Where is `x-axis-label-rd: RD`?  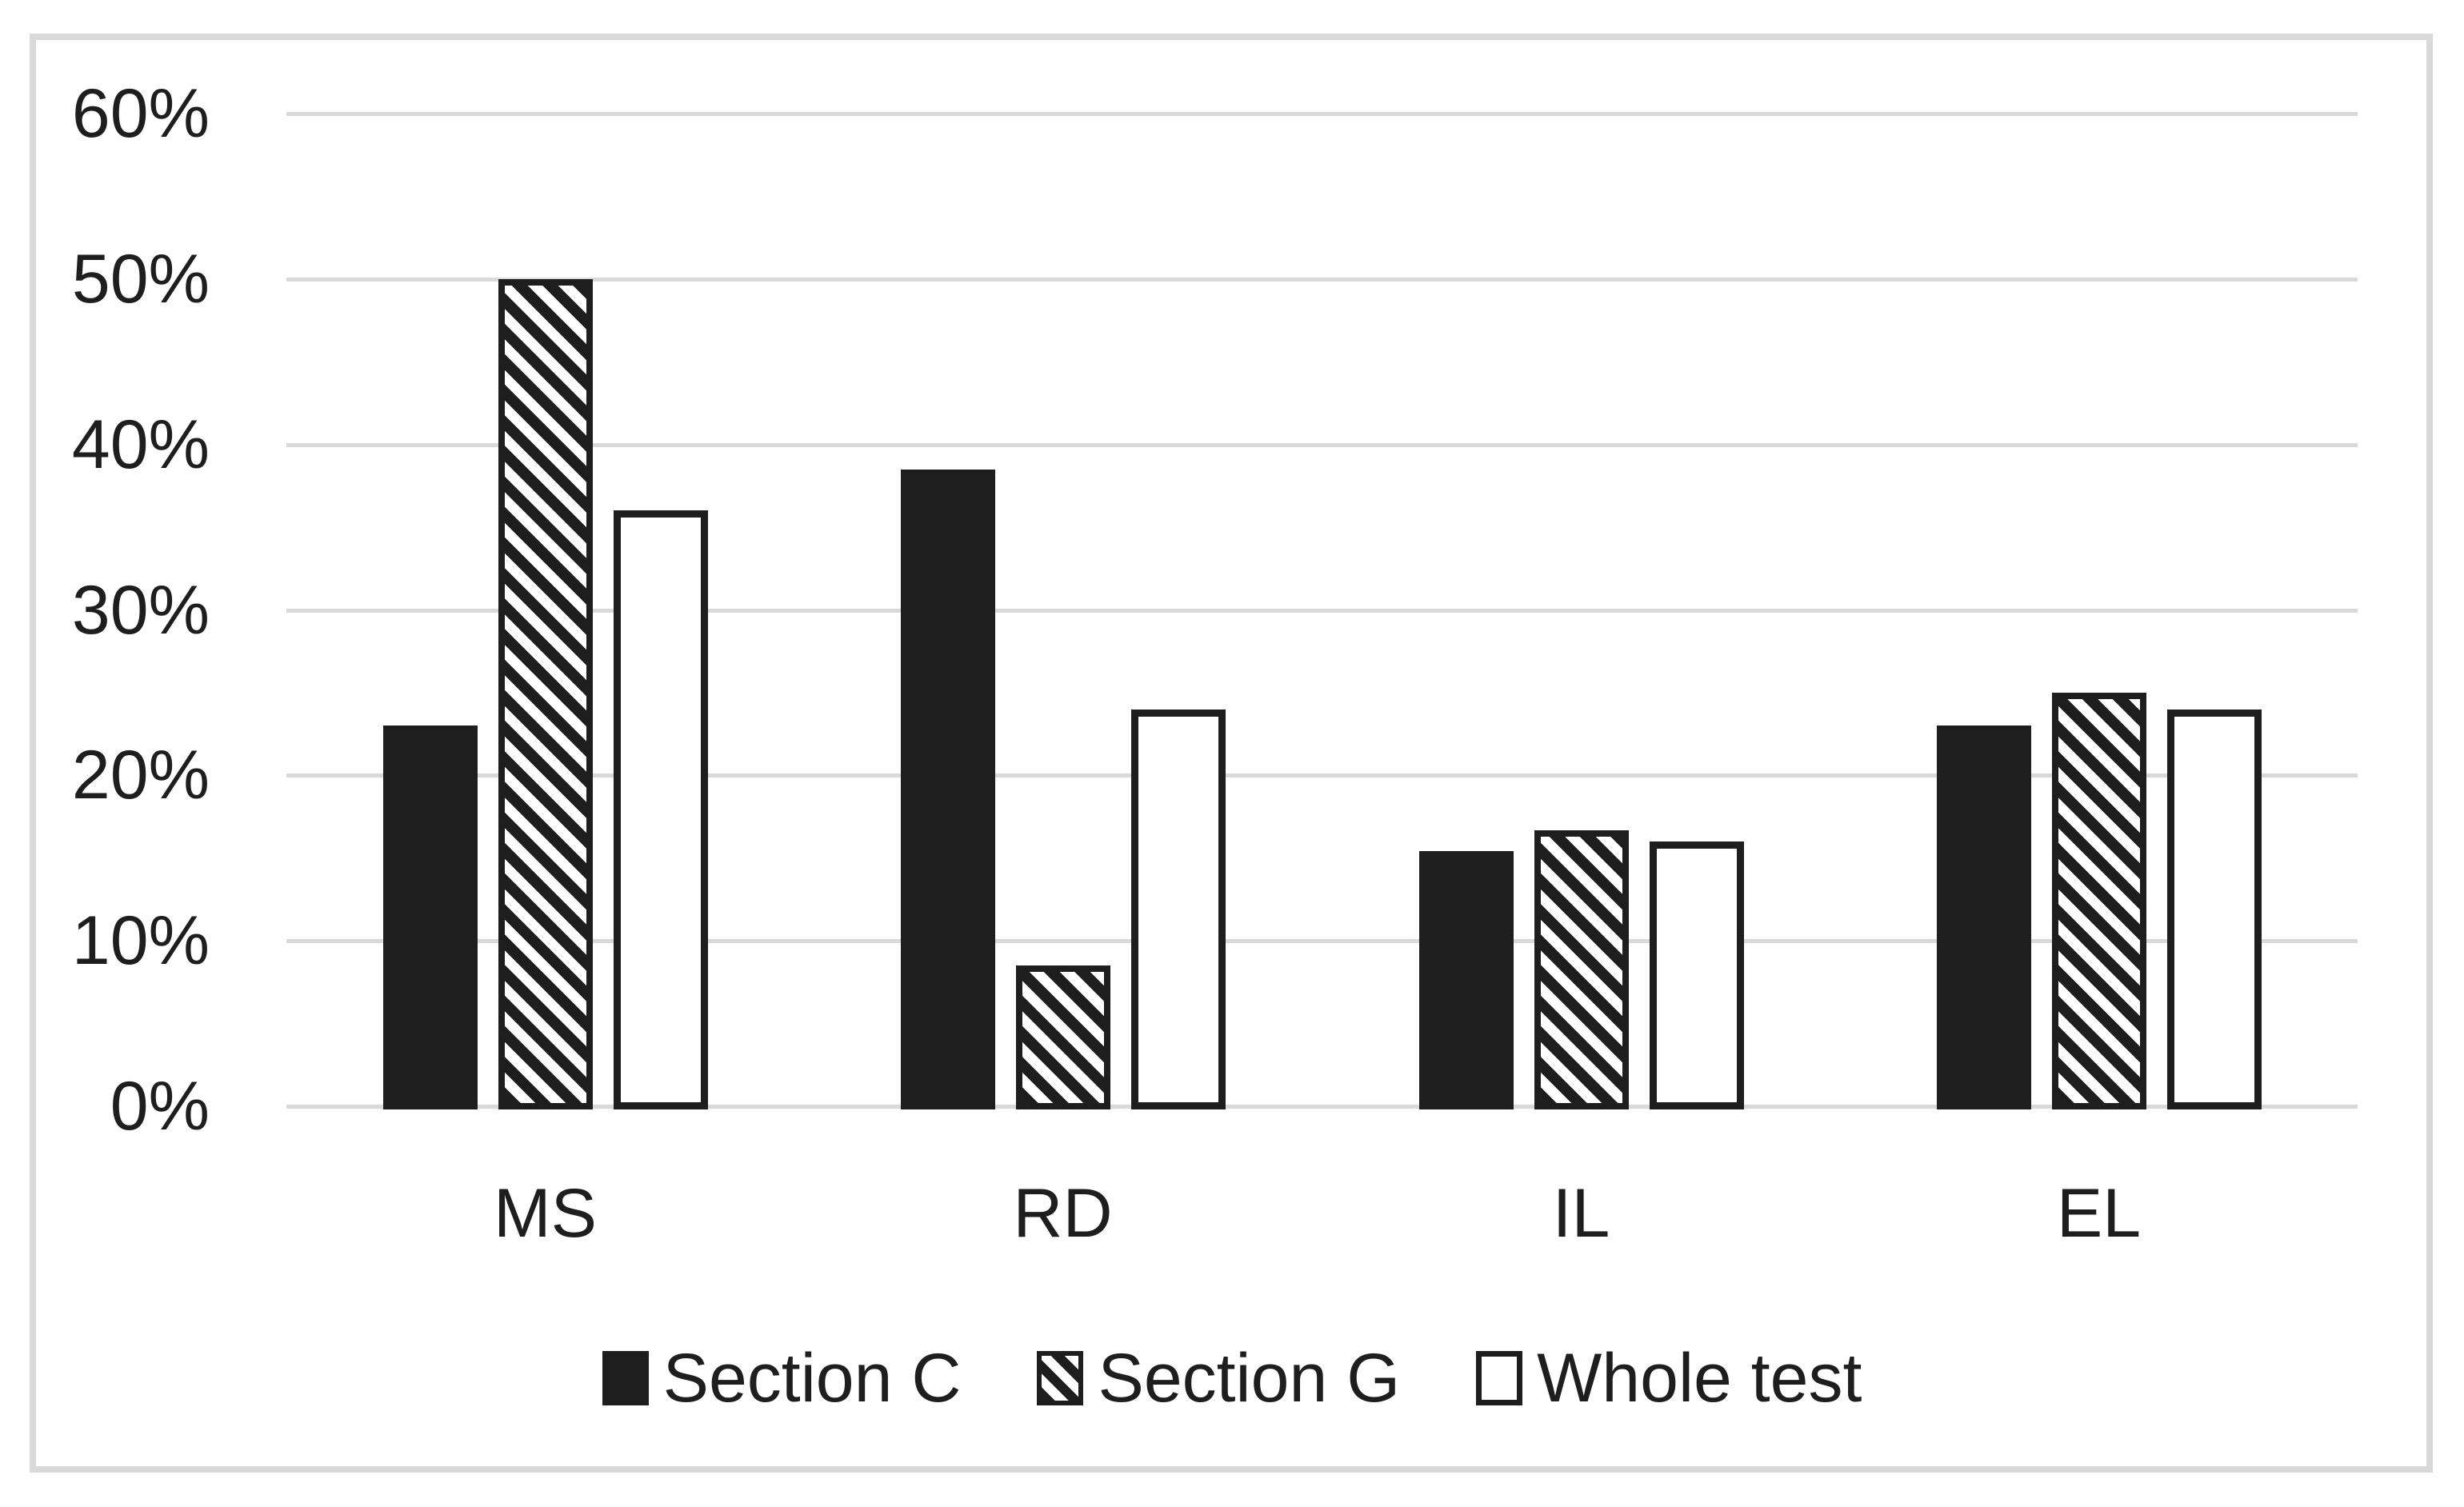 x-axis-label-rd: RD is located at coordinates (1063, 1213).